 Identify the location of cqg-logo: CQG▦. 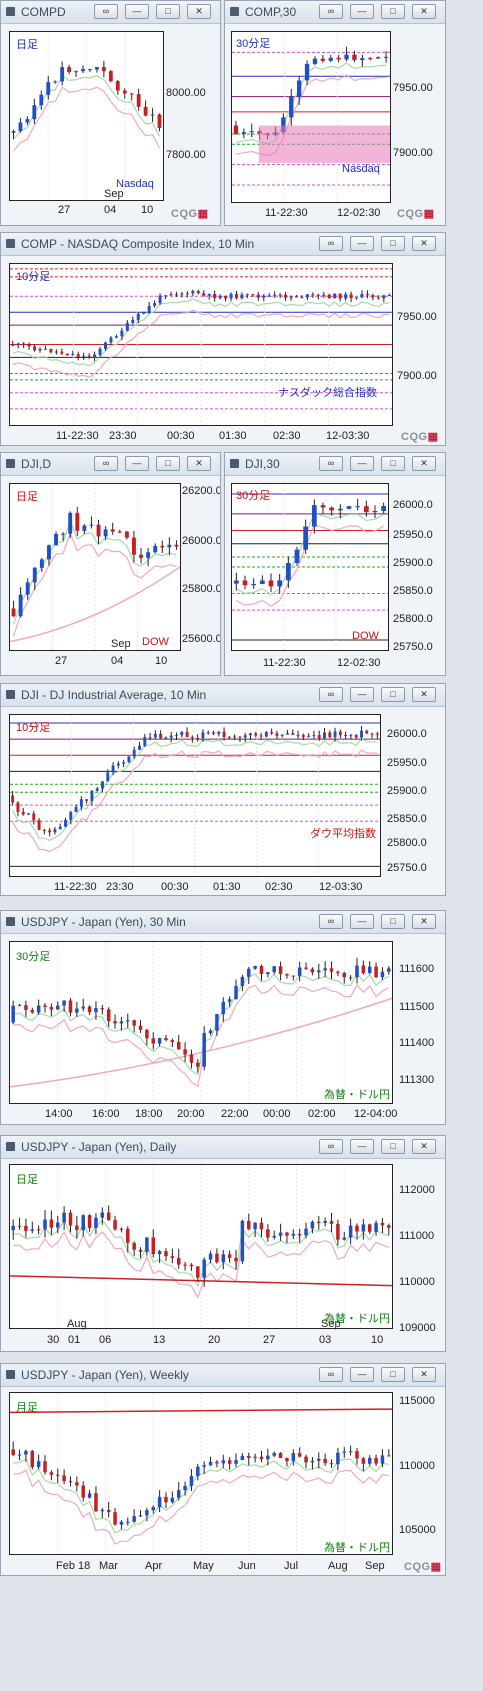
(416, 214).